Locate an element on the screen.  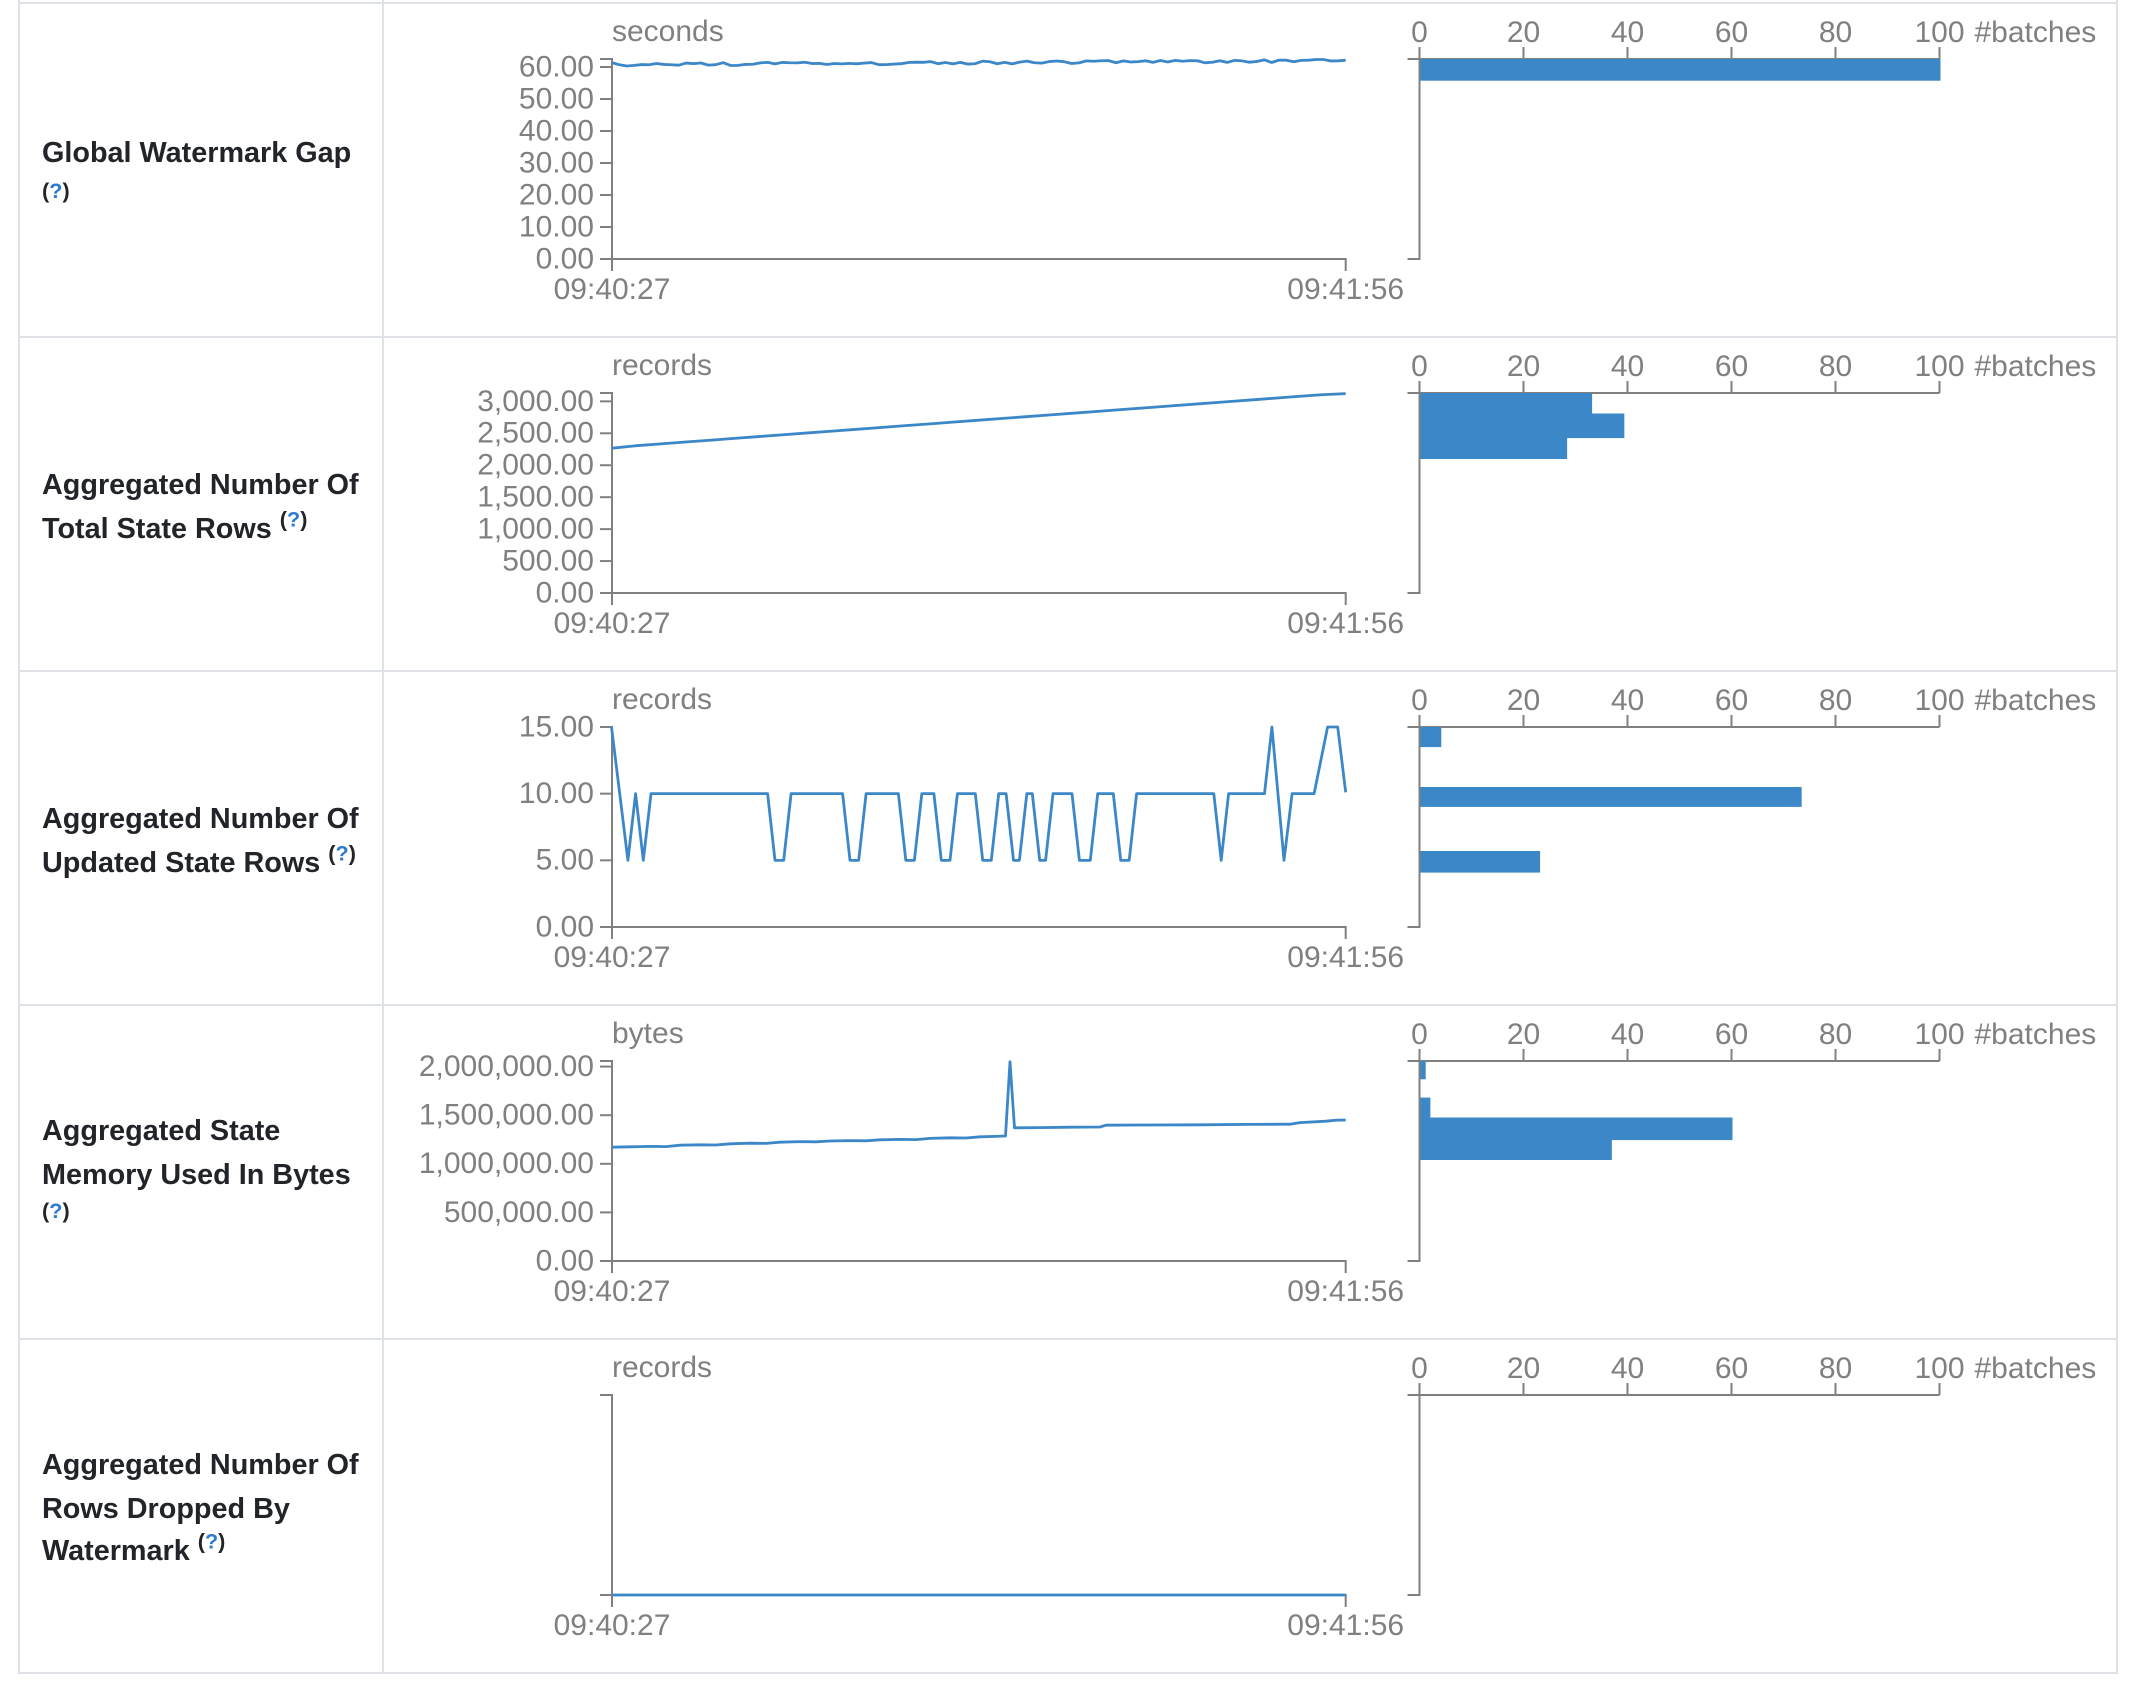
svg-text: 2,000,000.00 is located at coordinates (506, 1066).